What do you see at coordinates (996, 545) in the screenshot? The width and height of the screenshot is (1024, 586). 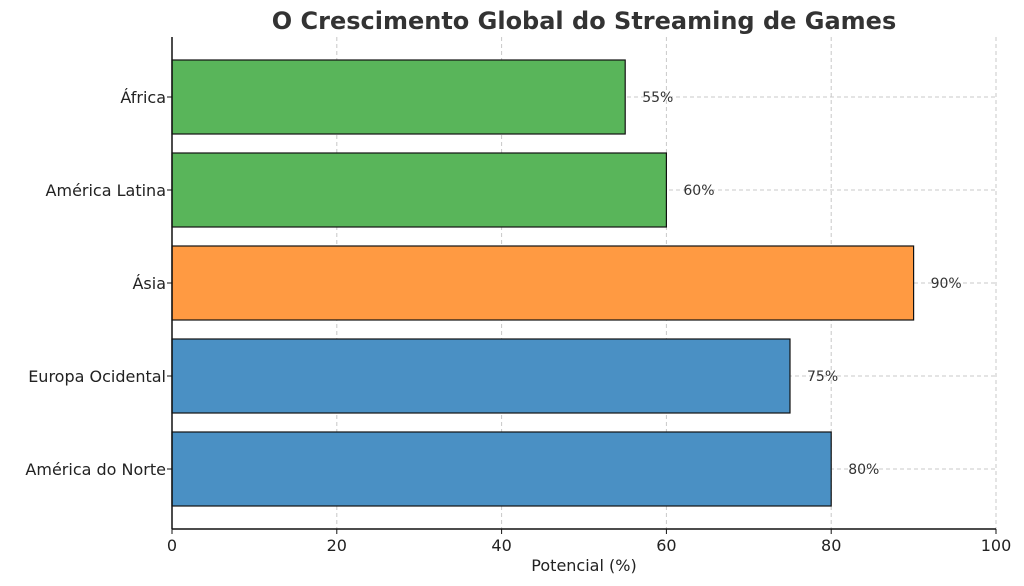 I see `x-tick-label: 100` at bounding box center [996, 545].